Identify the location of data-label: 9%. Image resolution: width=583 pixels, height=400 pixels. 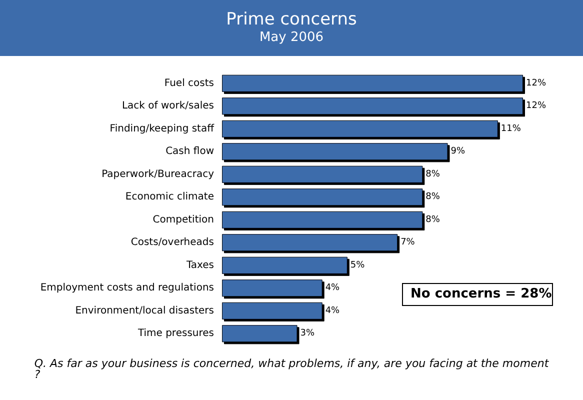
(458, 151).